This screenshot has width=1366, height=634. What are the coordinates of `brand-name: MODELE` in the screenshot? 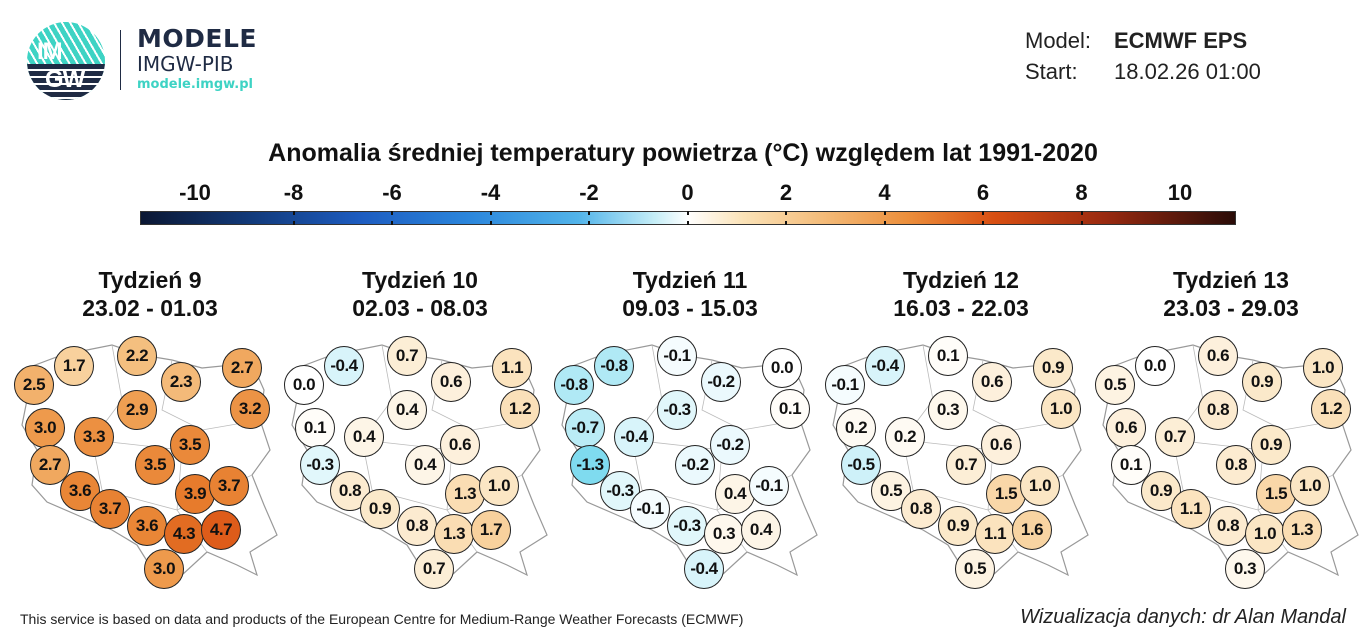 It's located at (197, 38).